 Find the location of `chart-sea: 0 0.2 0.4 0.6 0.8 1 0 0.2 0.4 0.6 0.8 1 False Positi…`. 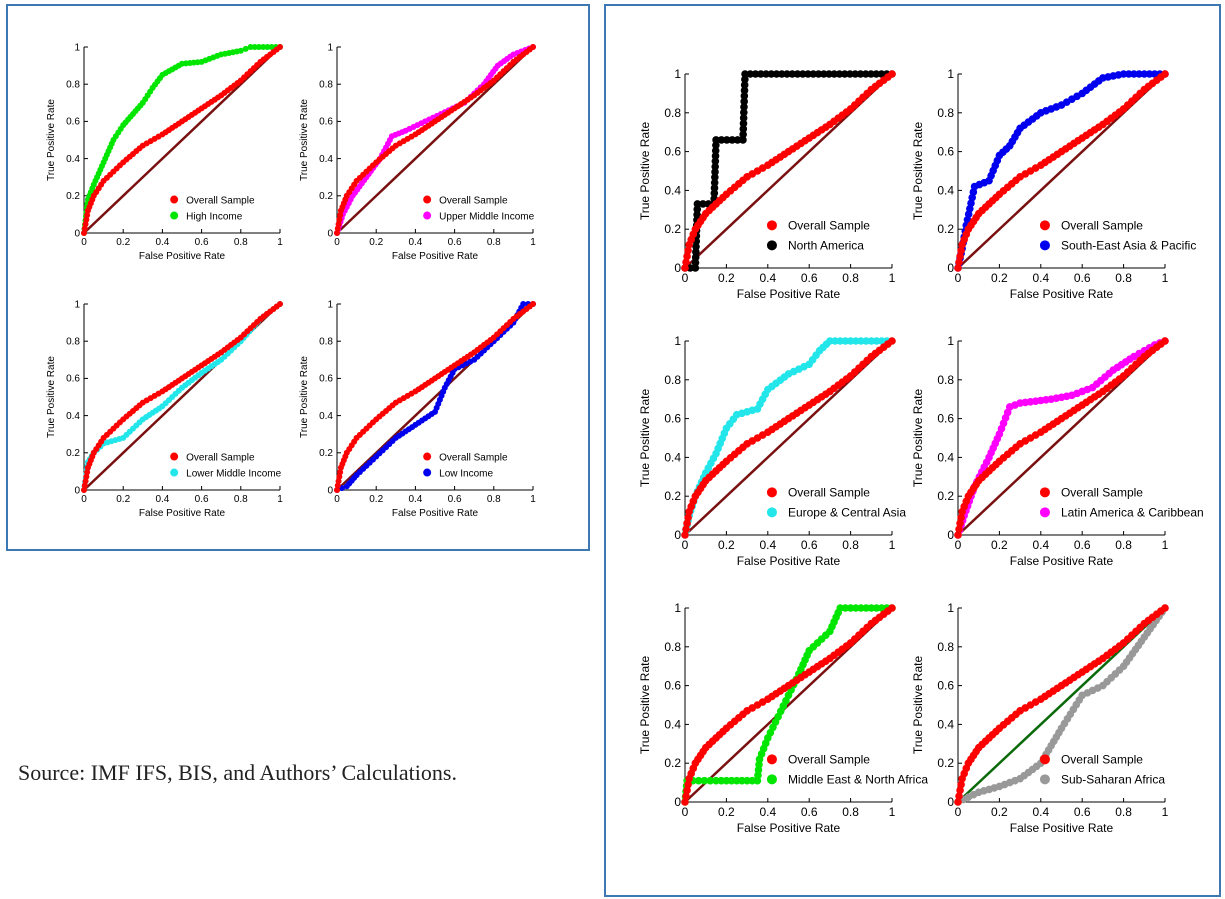

chart-sea: 0 0.2 0.4 0.6 0.8 1 0 0.2 0.4 0.6 0.8 1 False Positi… is located at coordinates (1053, 184).